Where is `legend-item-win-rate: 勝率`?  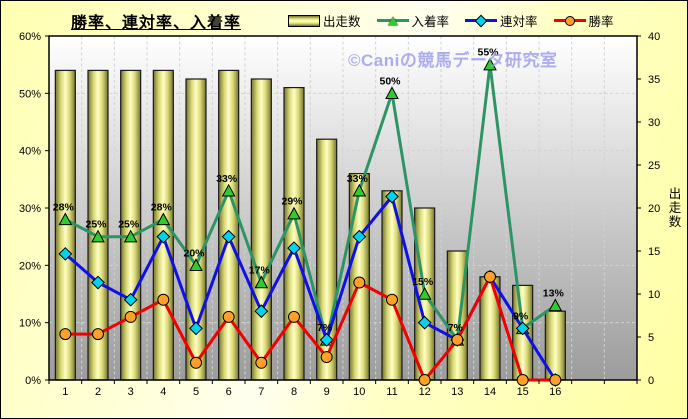 legend-item-win-rate: 勝率 is located at coordinates (583, 20).